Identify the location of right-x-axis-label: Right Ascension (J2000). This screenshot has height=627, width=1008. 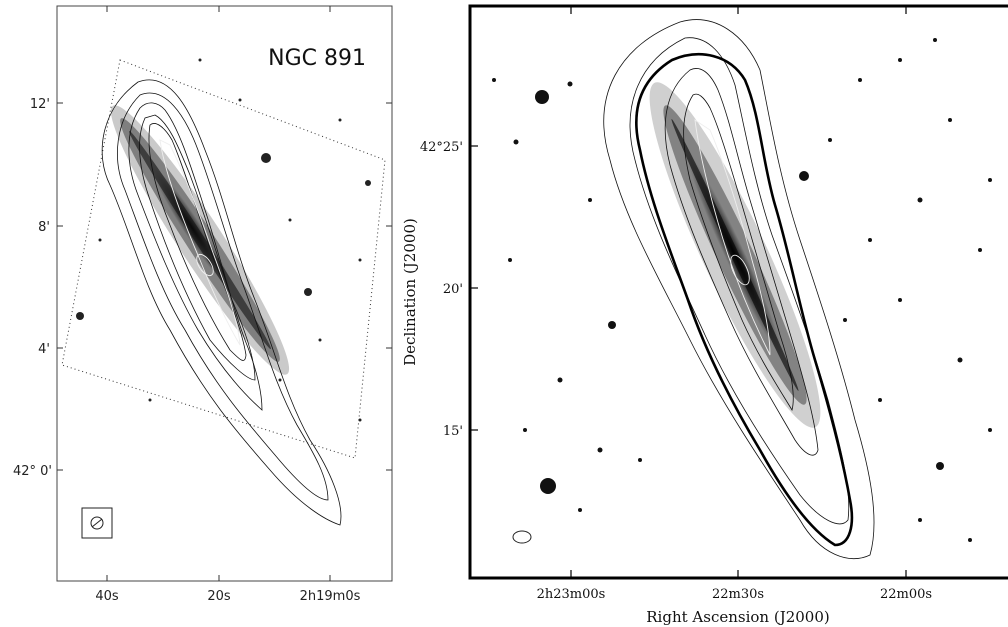
(737, 617).